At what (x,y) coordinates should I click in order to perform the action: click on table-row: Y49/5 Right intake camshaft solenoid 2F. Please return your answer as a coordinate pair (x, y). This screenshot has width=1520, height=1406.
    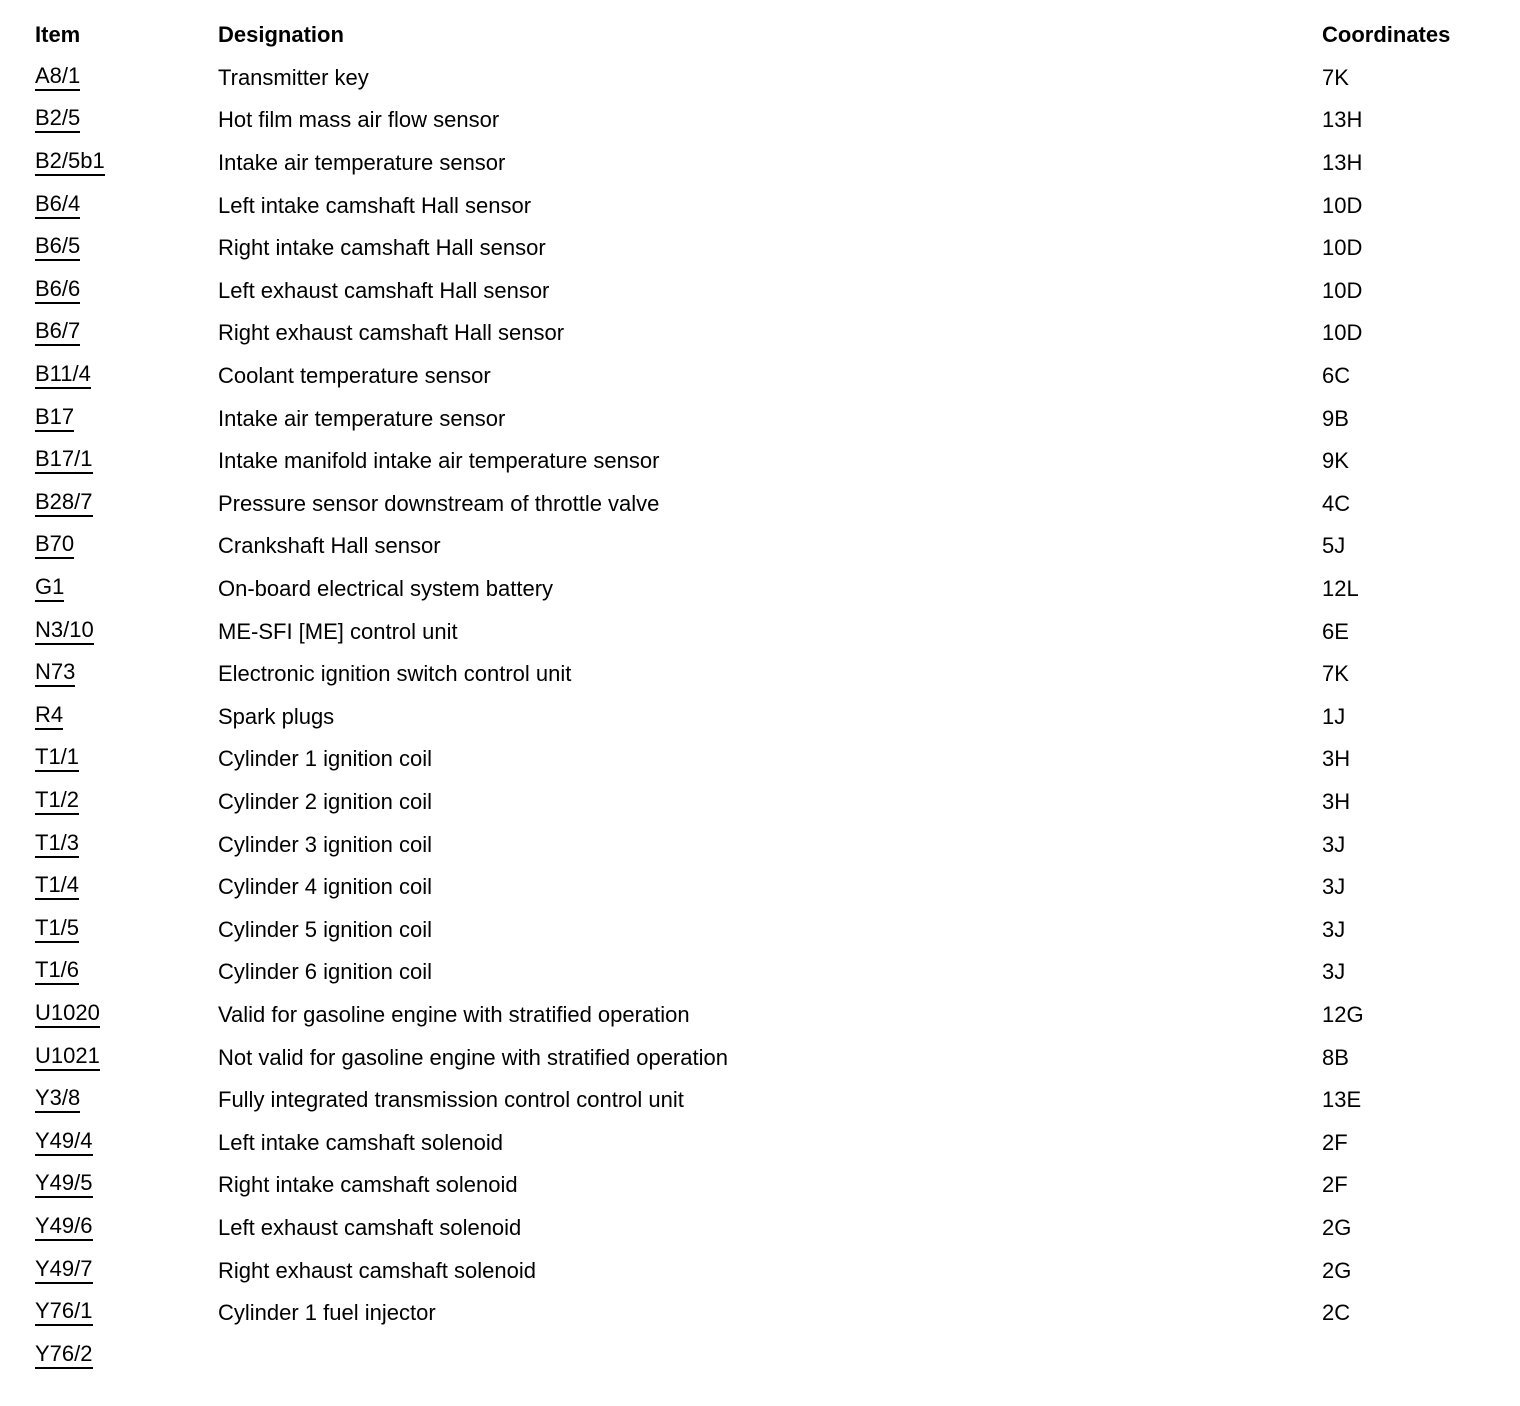
    Looking at the image, I should click on (770, 1185).